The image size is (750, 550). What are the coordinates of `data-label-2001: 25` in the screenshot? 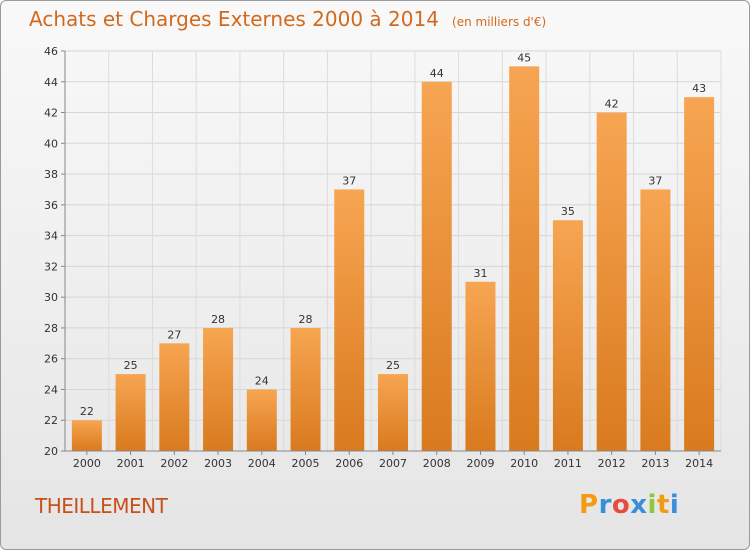 It's located at (131, 365).